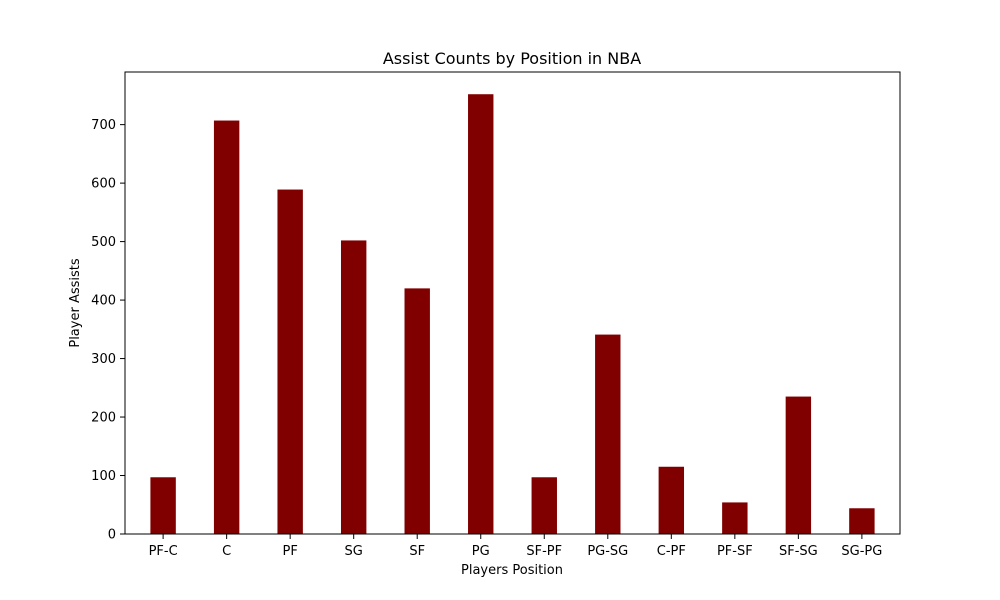 The width and height of the screenshot is (1000, 600). Describe the element at coordinates (226, 327) in the screenshot. I see `bar-c` at that location.